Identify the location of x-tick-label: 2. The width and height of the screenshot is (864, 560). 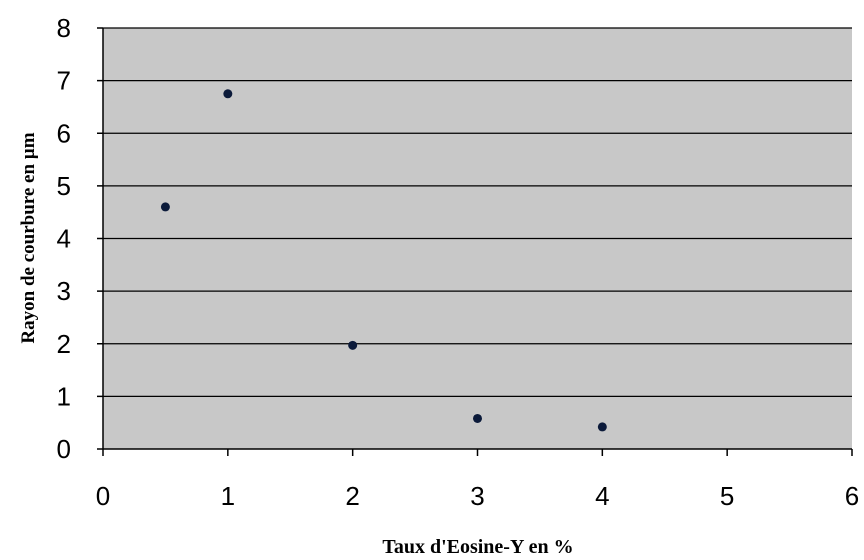
(352, 496).